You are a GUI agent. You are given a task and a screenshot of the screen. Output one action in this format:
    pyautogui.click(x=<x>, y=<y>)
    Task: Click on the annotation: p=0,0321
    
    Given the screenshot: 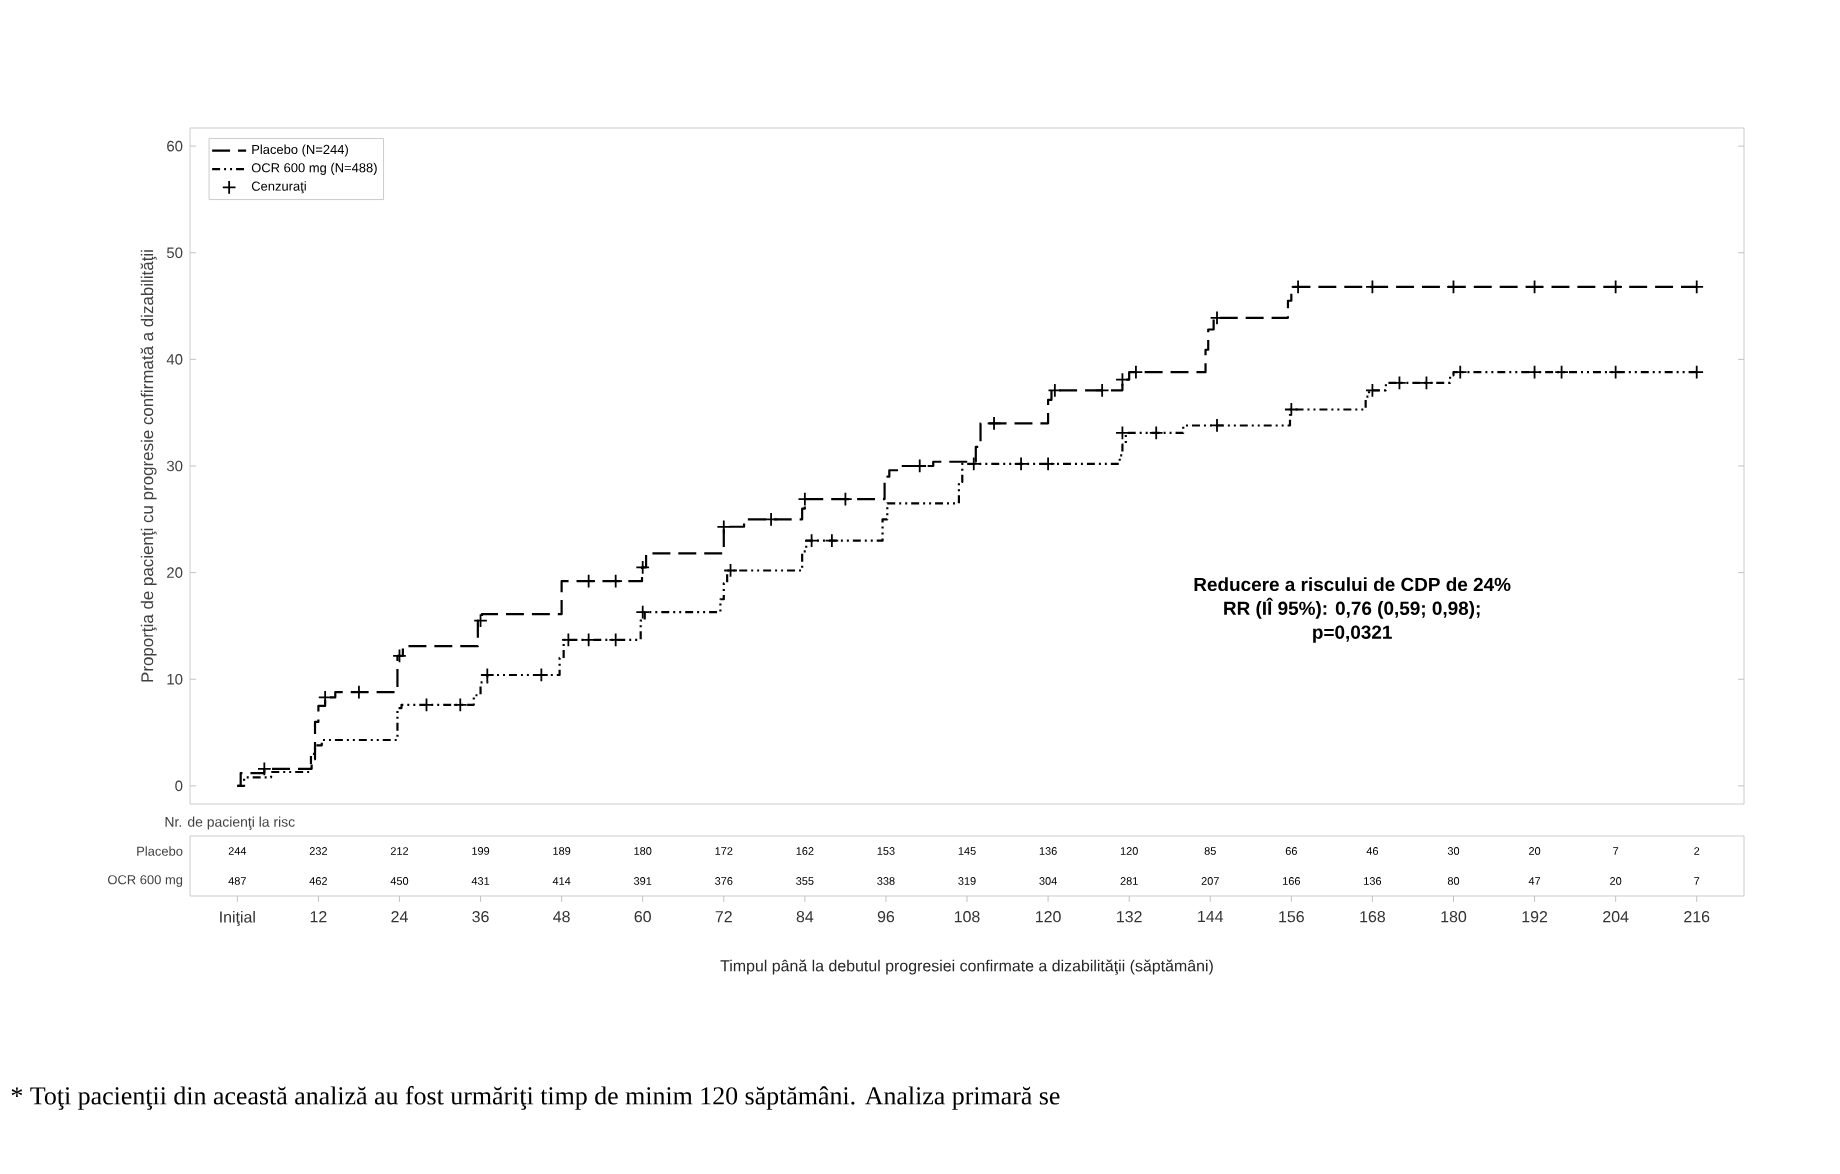 What is the action you would take?
    pyautogui.click(x=1352, y=634)
    